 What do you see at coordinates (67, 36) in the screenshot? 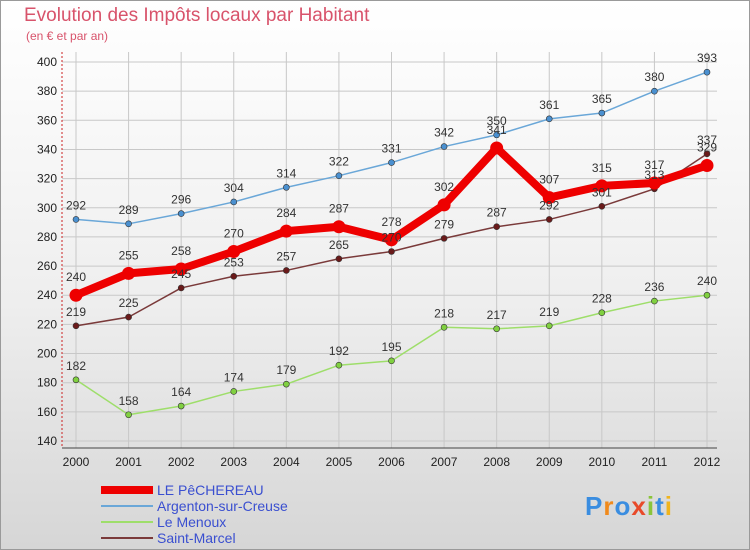
I see `chart-subtitle: (en € et par an)` at bounding box center [67, 36].